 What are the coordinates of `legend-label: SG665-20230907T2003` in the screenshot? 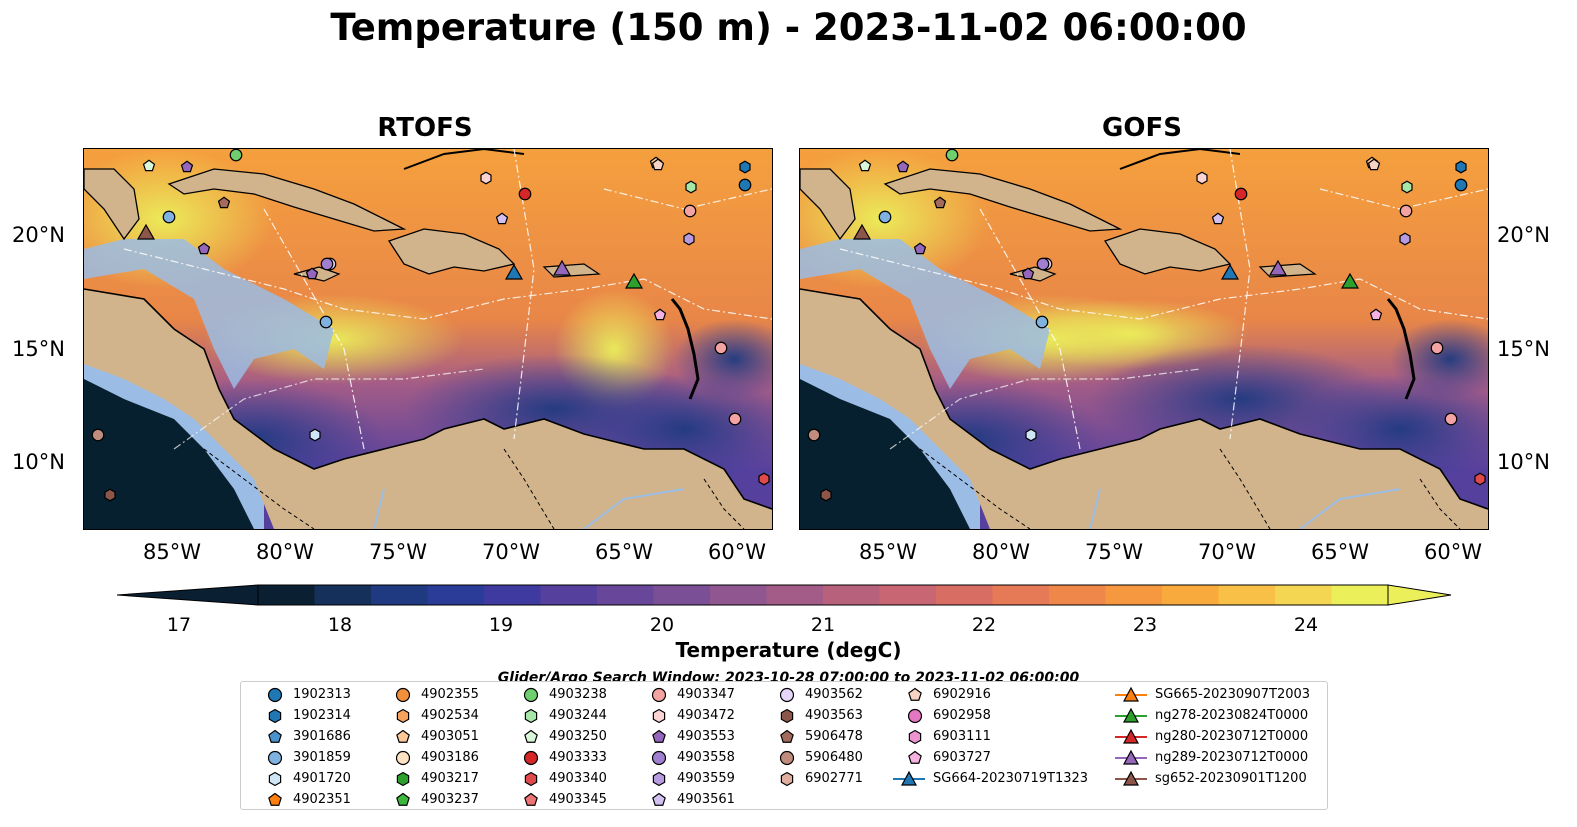 It's located at (1233, 694).